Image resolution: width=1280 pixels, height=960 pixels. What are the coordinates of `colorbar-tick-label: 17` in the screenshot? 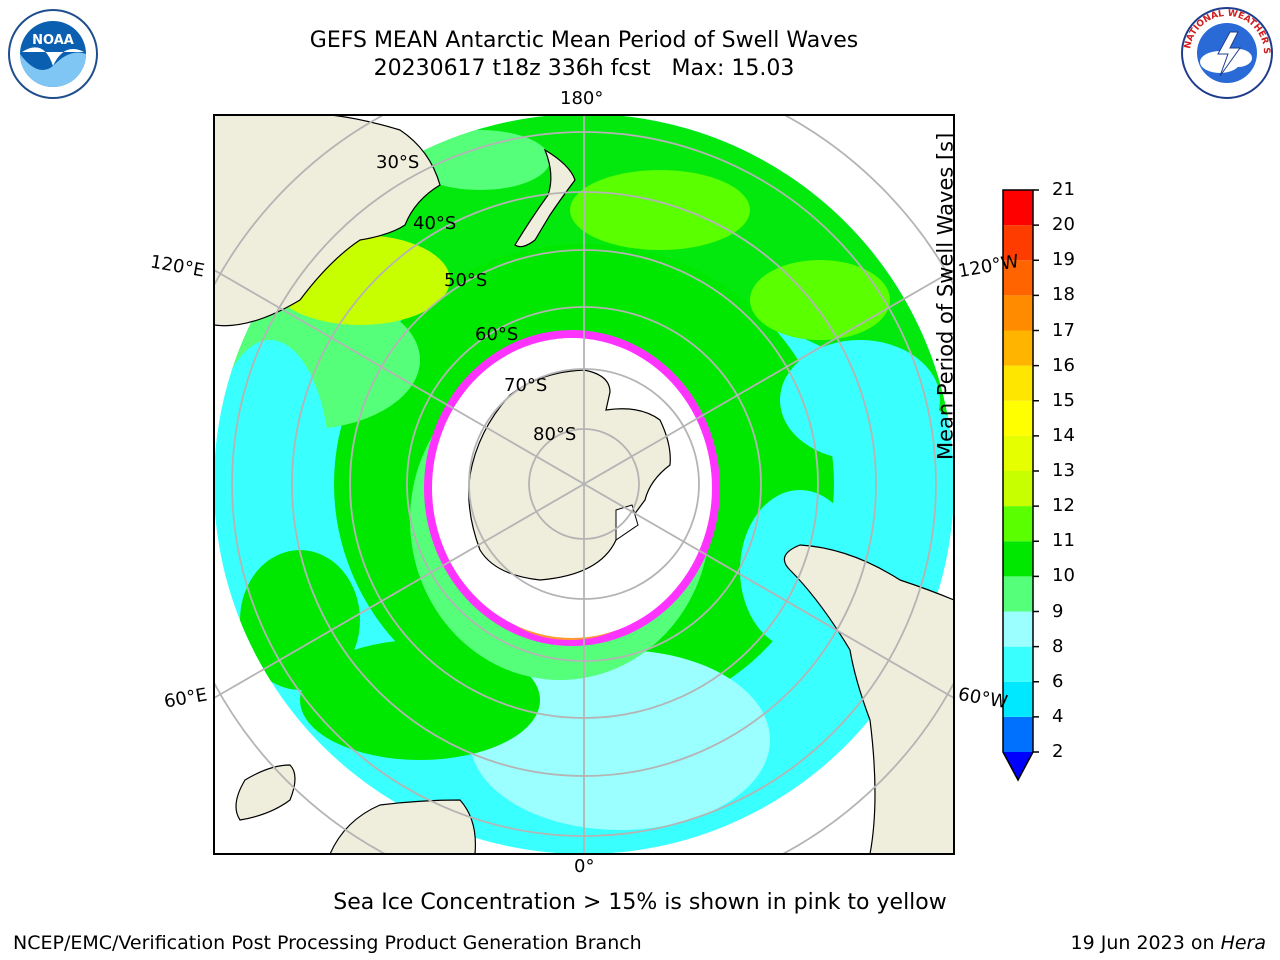 It's located at (1063, 330).